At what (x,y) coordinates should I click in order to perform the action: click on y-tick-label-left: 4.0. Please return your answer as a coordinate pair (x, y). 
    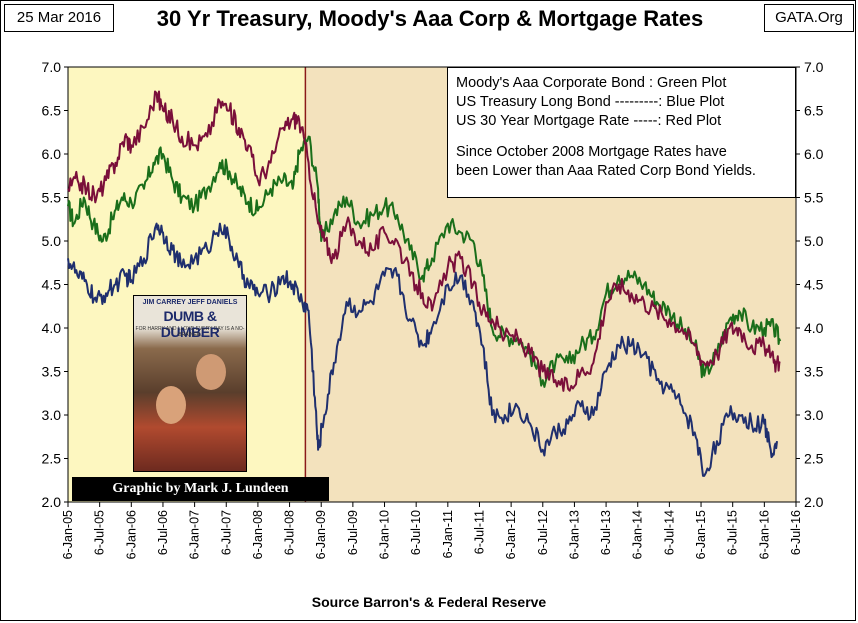
    Looking at the image, I should click on (52, 328).